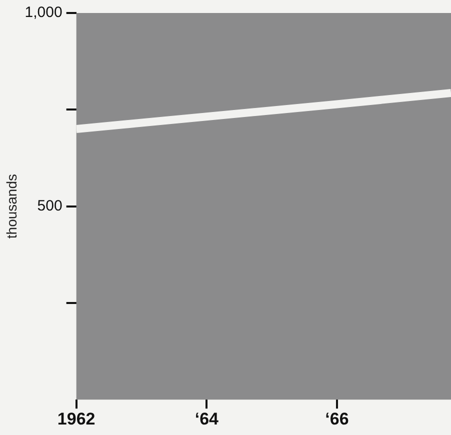 This screenshot has width=451, height=435. What do you see at coordinates (43, 13) in the screenshot?
I see `y-tick-label: 1,000` at bounding box center [43, 13].